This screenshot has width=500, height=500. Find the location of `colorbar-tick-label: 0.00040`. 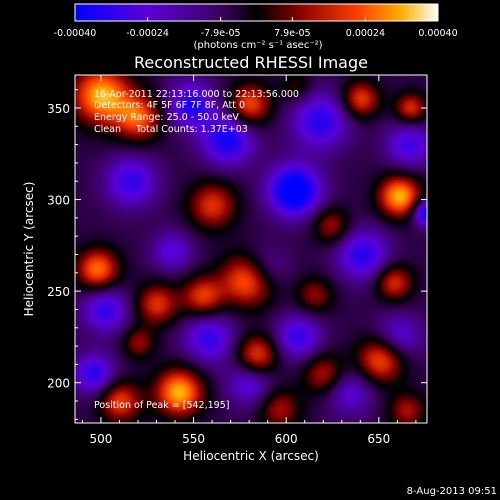

colorbar-tick-label: 0.00040 is located at coordinates (437, 33).